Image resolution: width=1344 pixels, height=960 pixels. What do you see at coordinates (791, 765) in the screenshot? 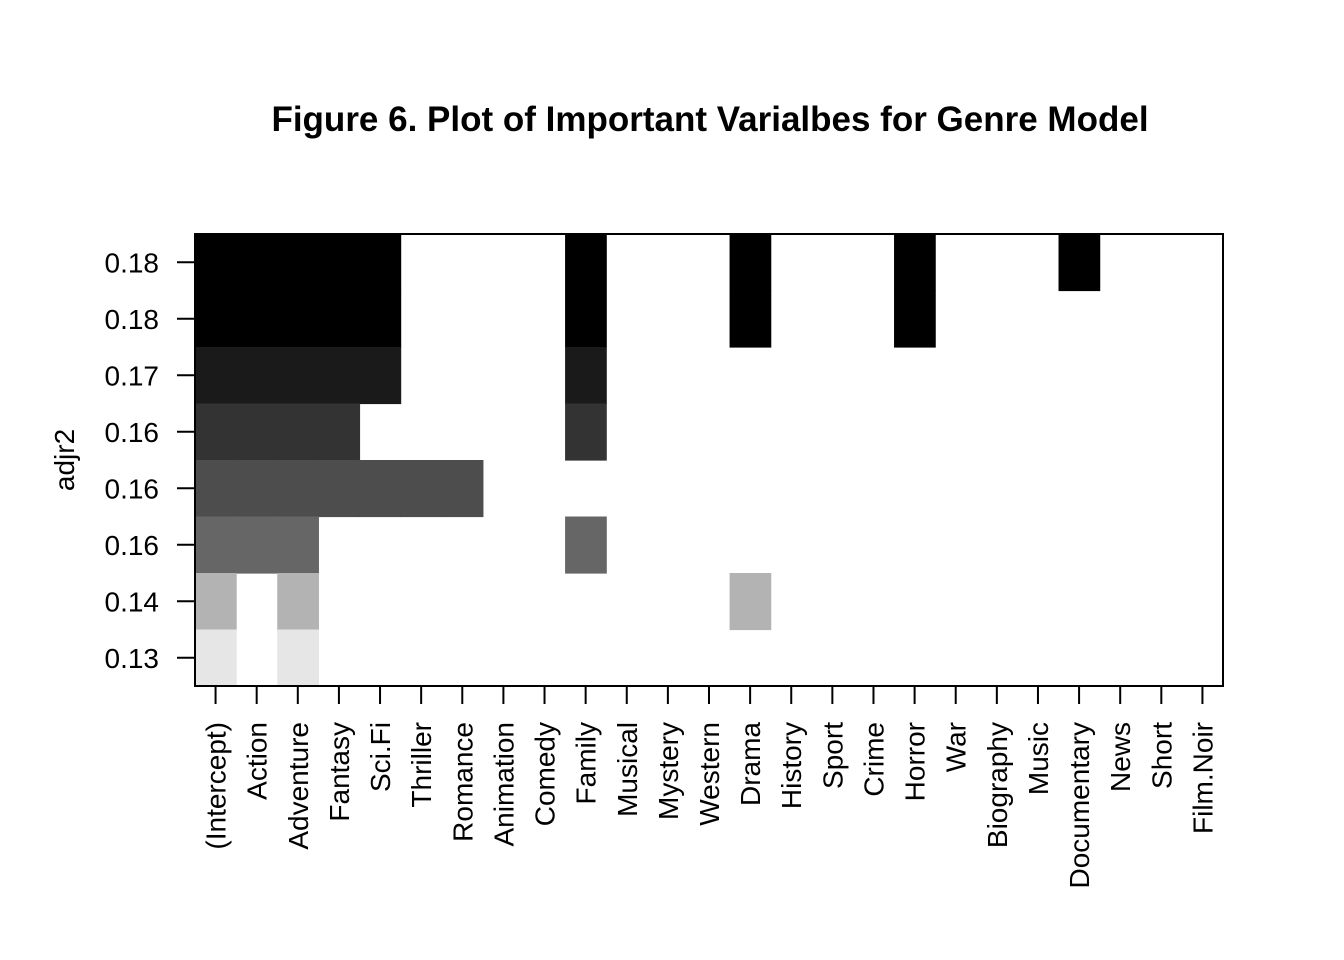
I see `x-tick-label: History` at bounding box center [791, 765].